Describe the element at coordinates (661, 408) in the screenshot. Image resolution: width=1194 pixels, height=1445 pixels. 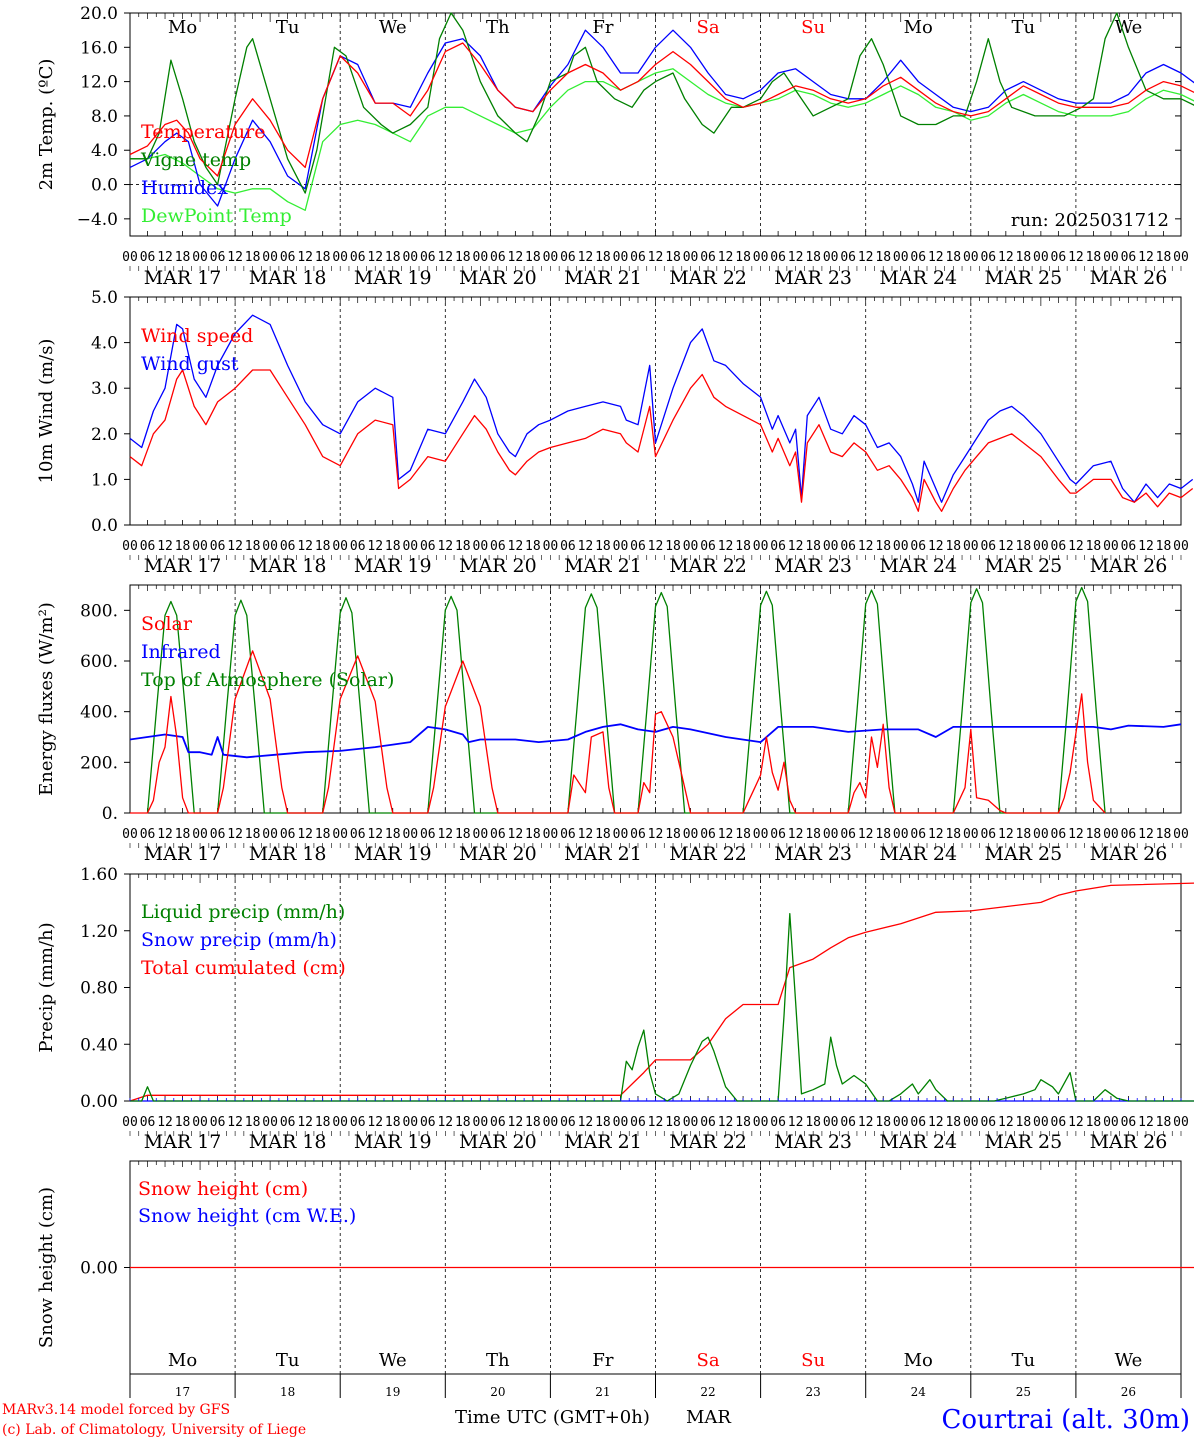
I see `series-line-wind-gust` at that location.